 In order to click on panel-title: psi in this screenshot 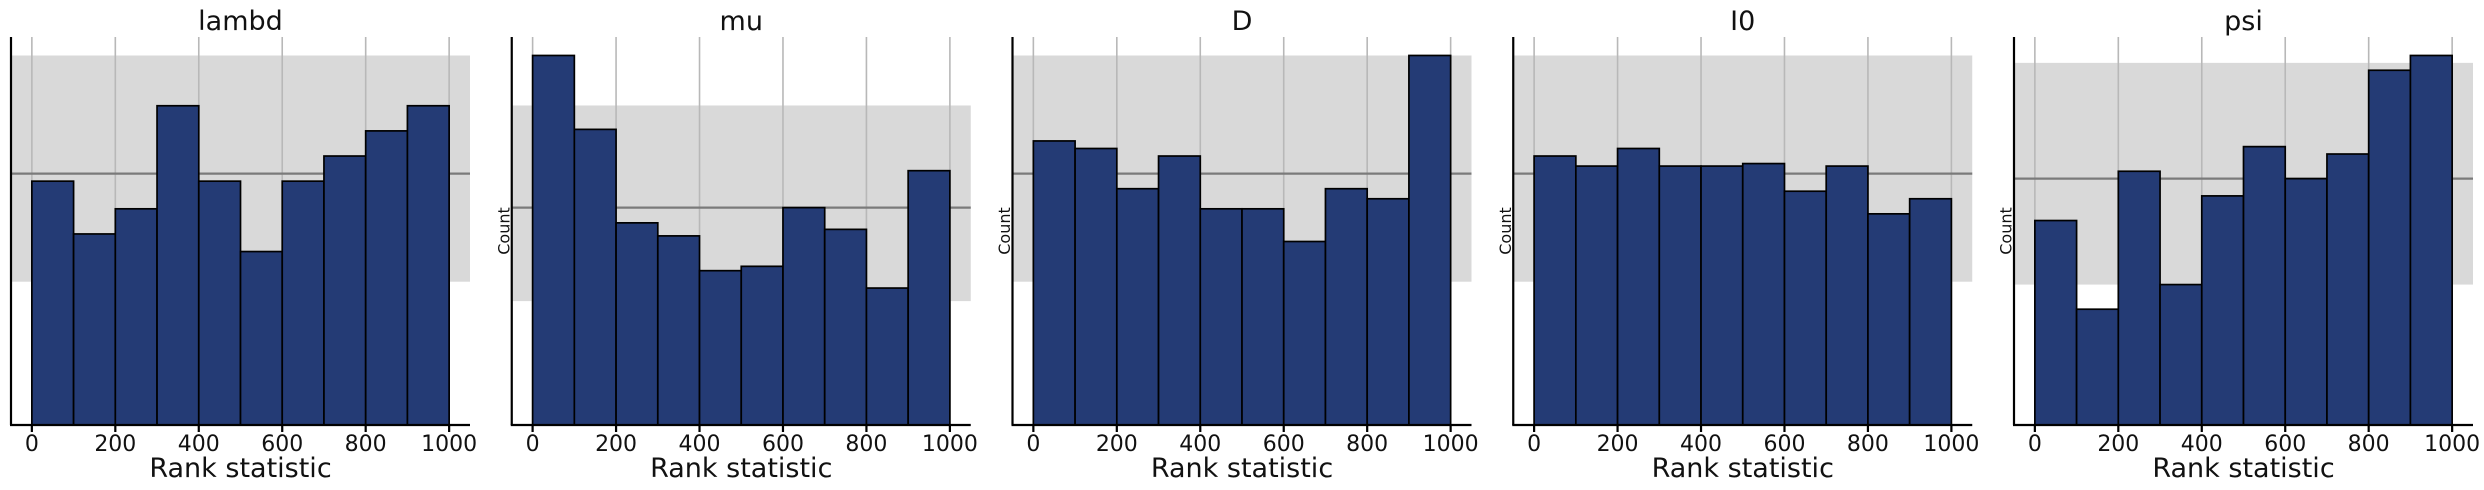, I will do `click(2243, 21)`.